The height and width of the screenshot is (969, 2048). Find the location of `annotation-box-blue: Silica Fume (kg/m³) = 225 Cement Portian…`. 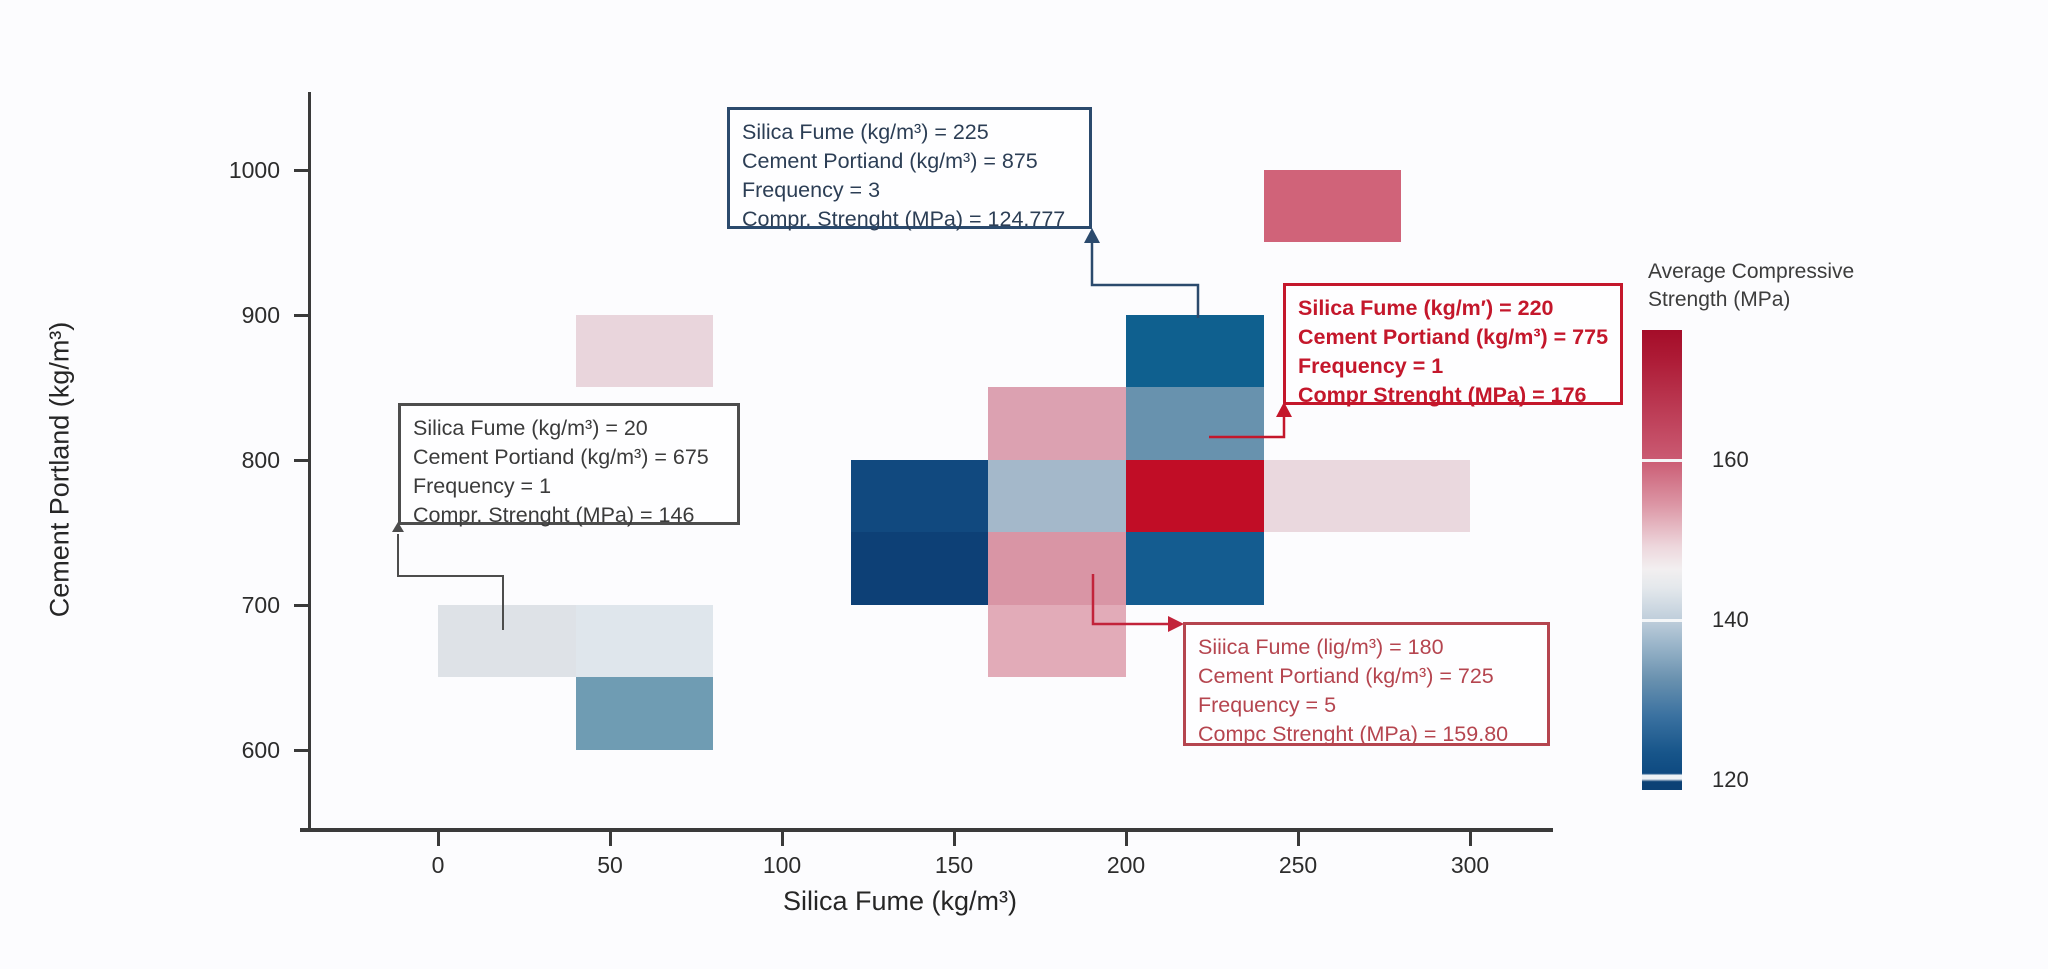

annotation-box-blue: Silica Fume (kg/m³) = 225 Cement Portian… is located at coordinates (909, 169).